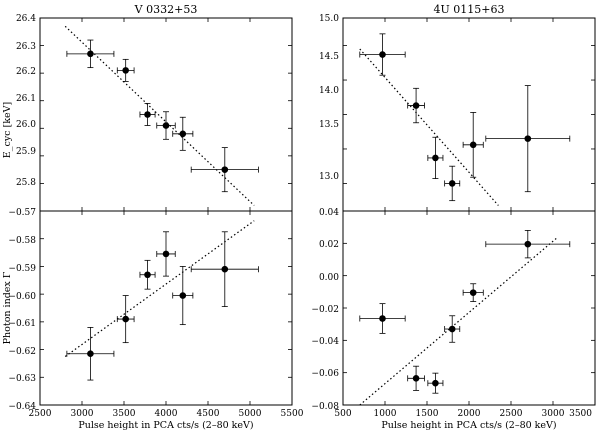 The height and width of the screenshot is (431, 600). I want to click on y-tick-label: 26.2, so click(26, 72).